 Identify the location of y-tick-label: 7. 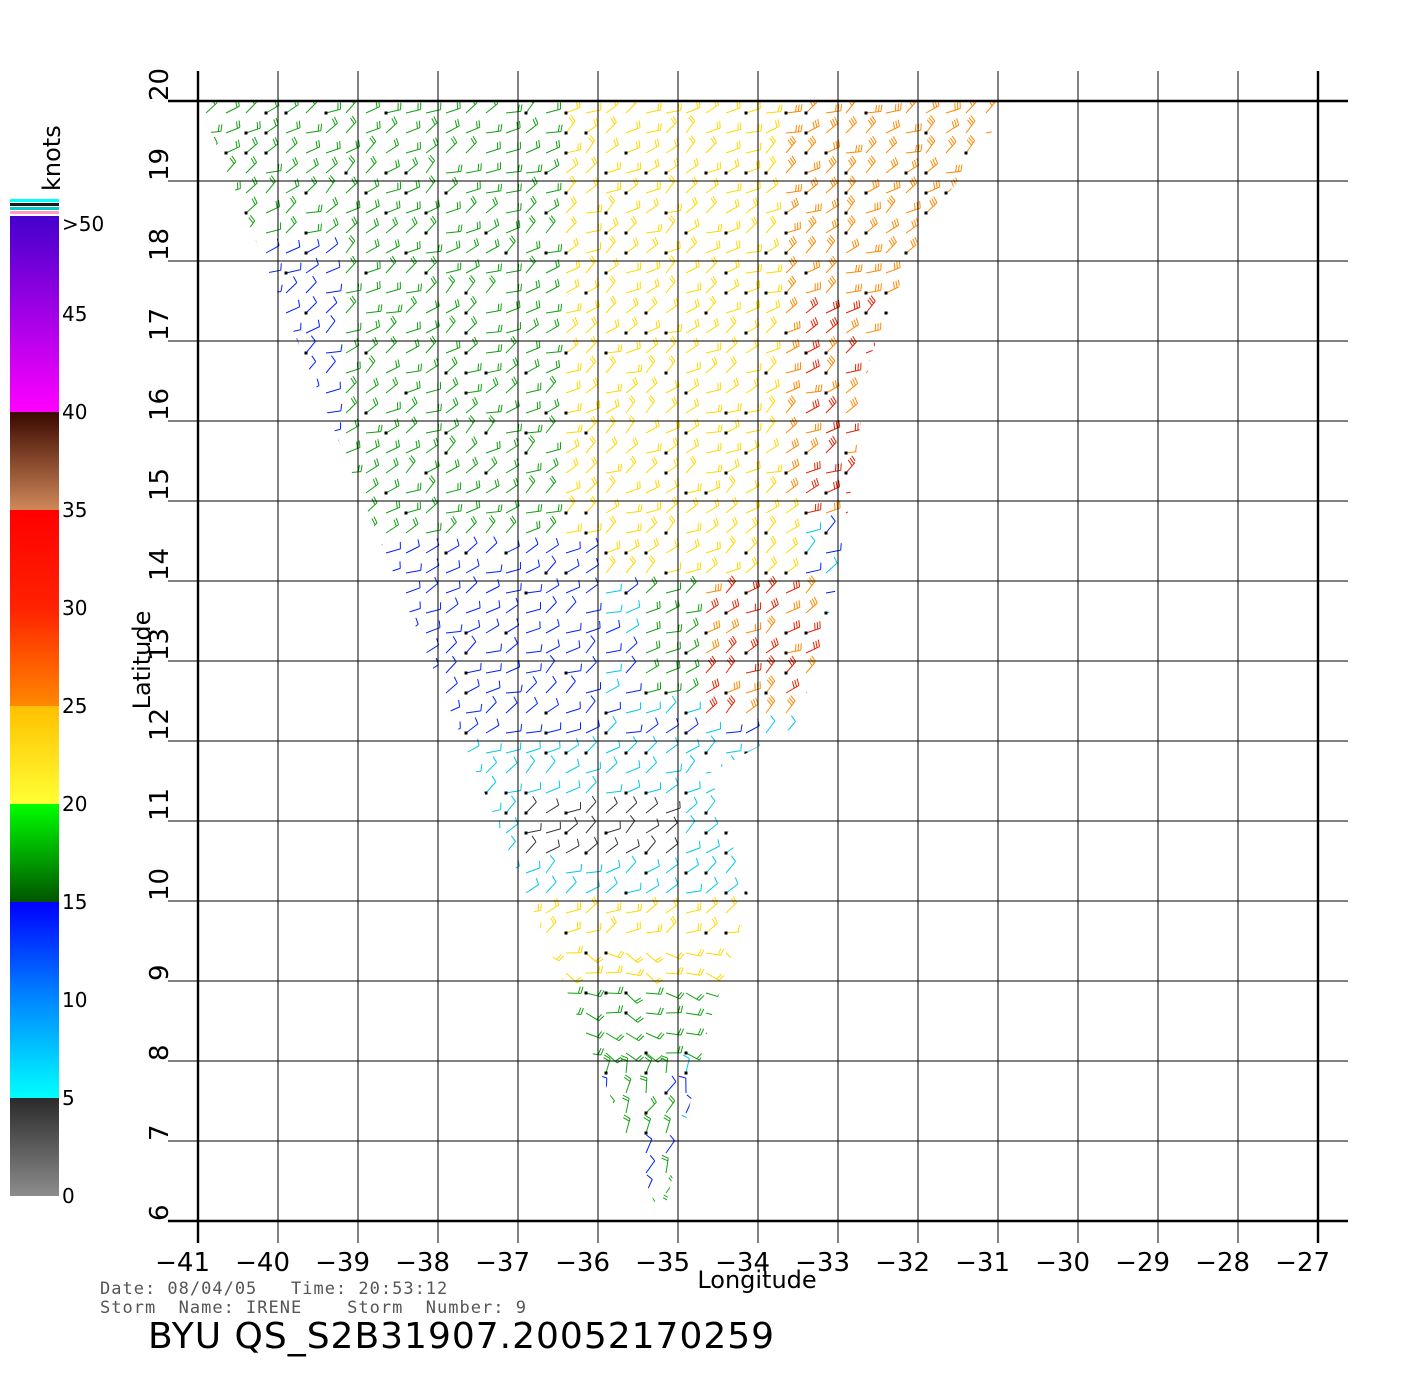
(160, 1132).